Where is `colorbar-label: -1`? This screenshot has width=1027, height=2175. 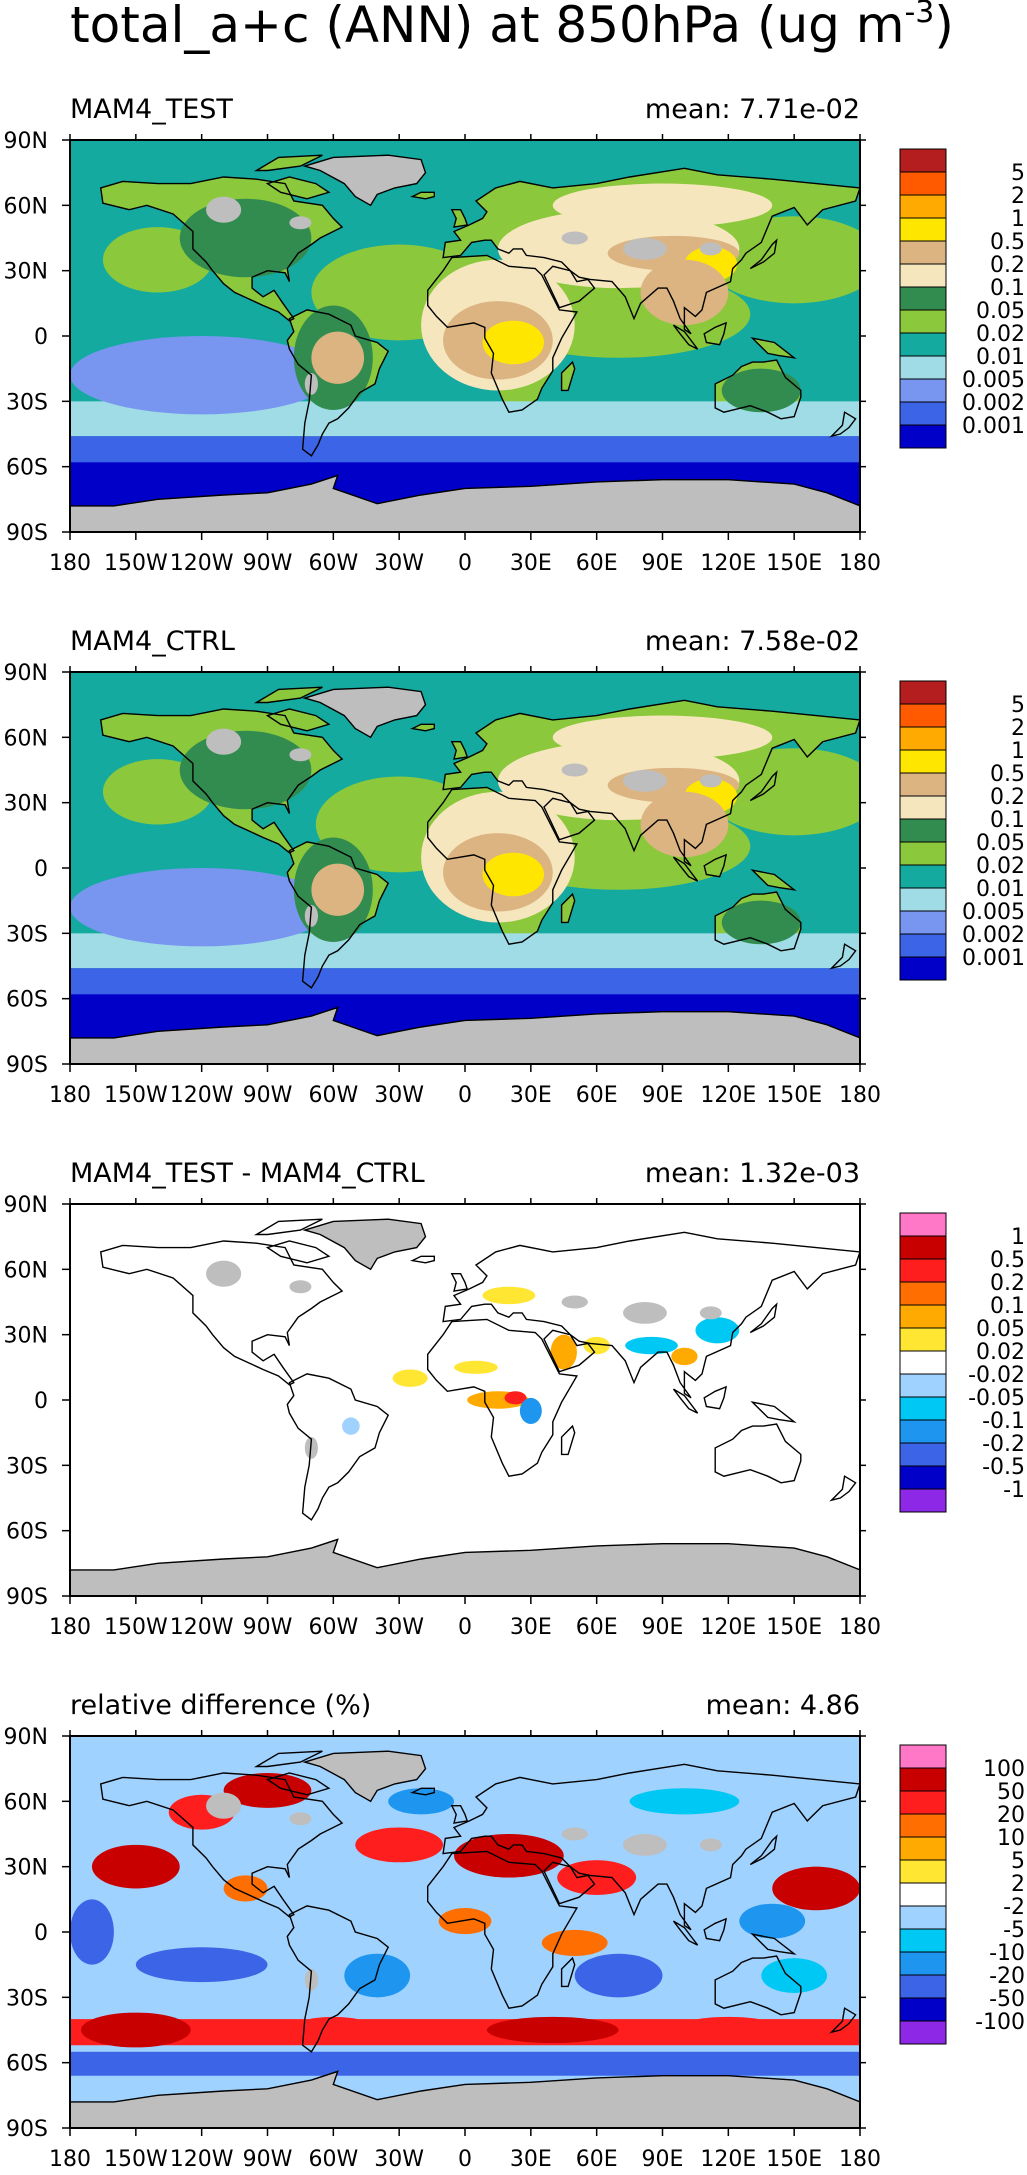 colorbar-label: -1 is located at coordinates (1014, 1490).